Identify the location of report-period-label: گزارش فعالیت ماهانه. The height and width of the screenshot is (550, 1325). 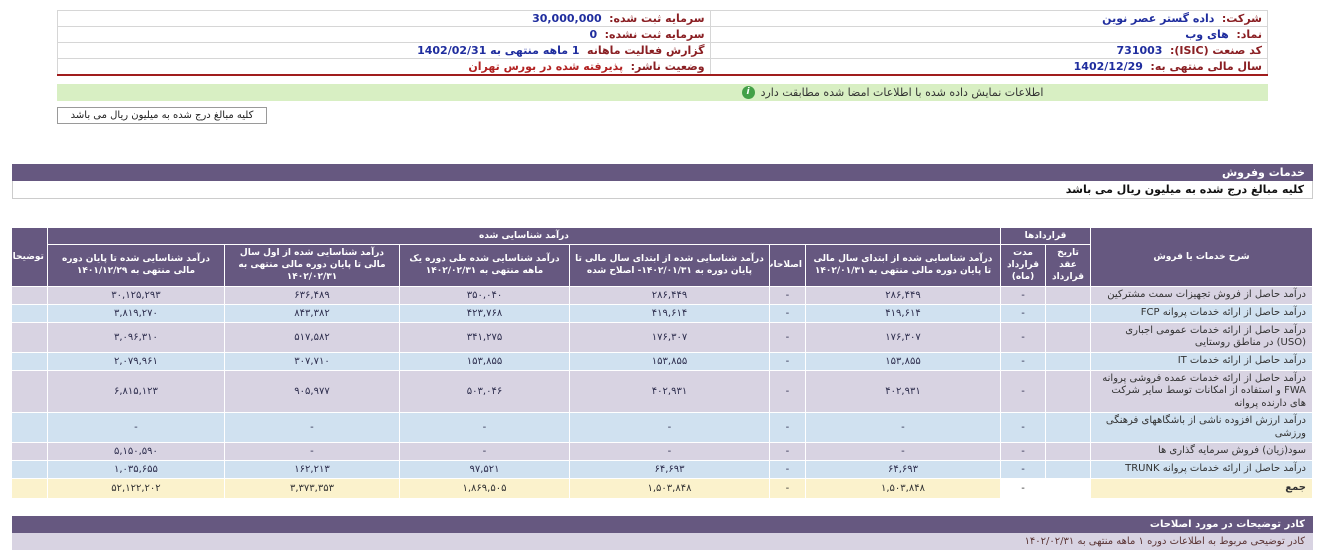
(646, 50).